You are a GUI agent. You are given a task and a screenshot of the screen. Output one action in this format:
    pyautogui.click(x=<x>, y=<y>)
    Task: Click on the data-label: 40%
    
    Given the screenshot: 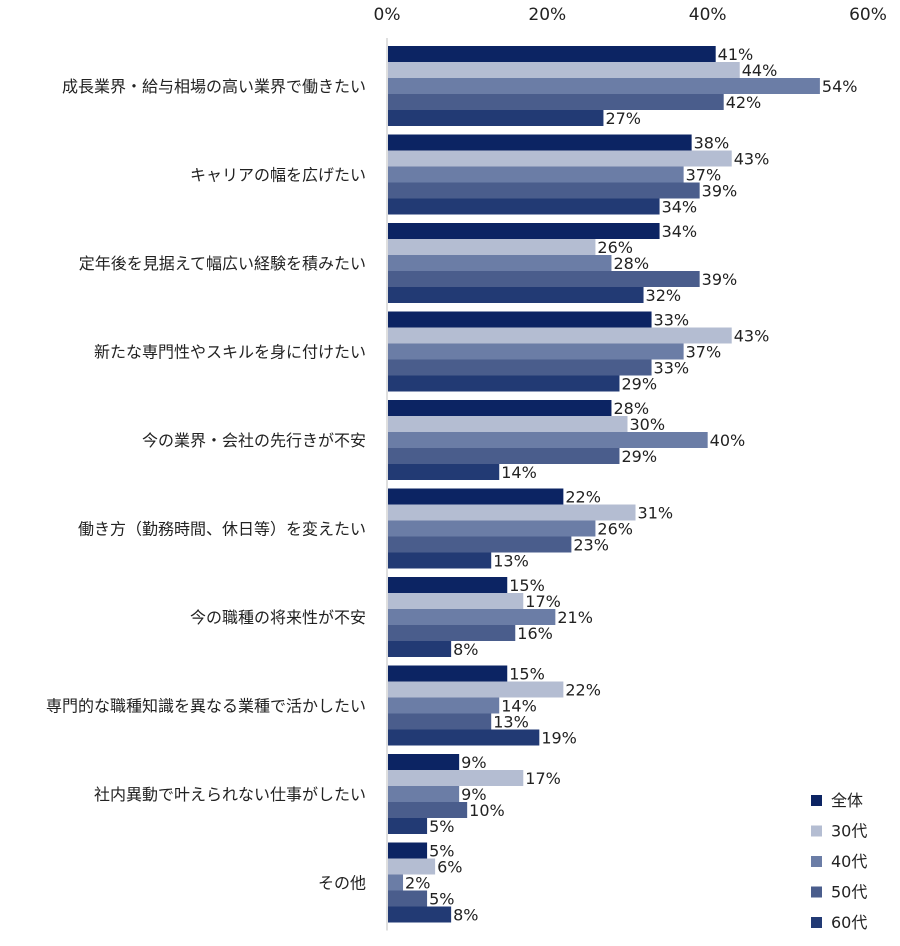 What is the action you would take?
    pyautogui.click(x=728, y=440)
    